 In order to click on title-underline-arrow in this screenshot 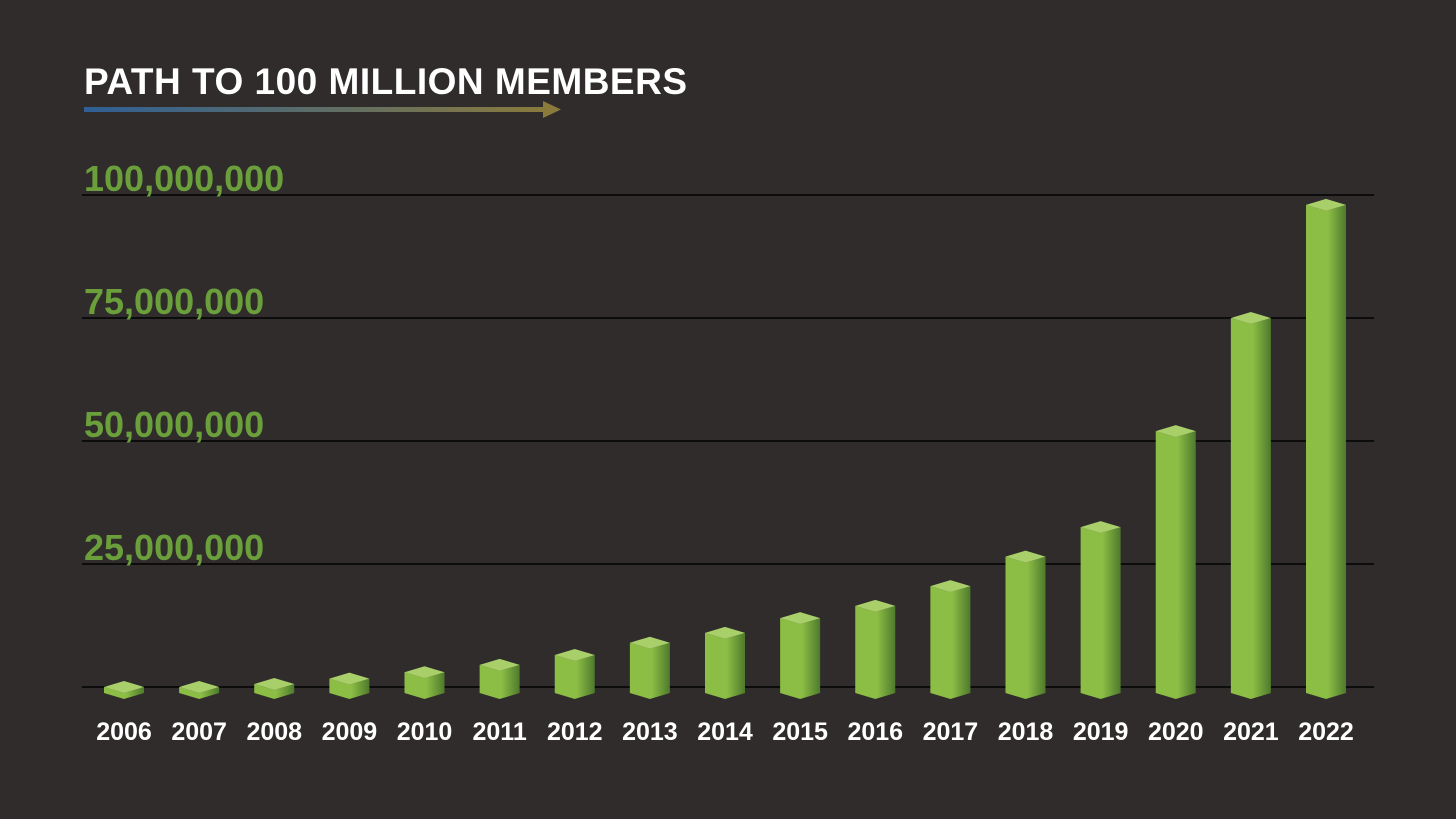, I will do `click(322, 109)`.